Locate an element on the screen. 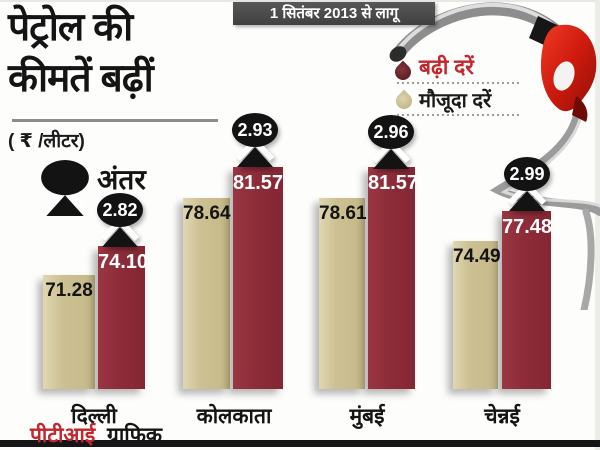 This screenshot has height=450, width=600. right-edge-strip is located at coordinates (597, 225).